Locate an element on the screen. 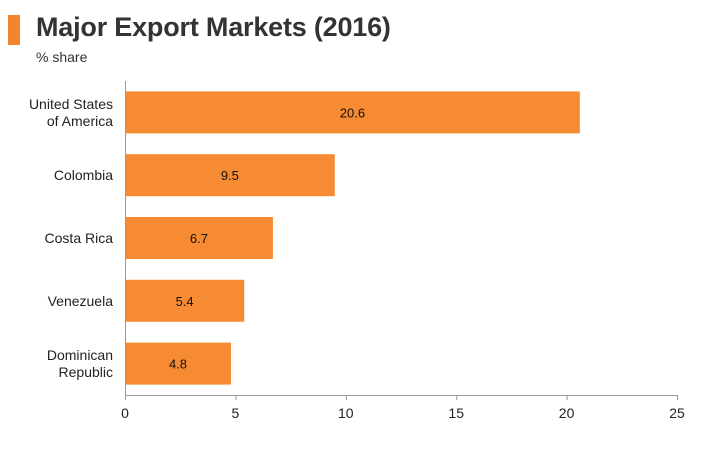 The width and height of the screenshot is (702, 451). category-label: Colombia is located at coordinates (83, 175).